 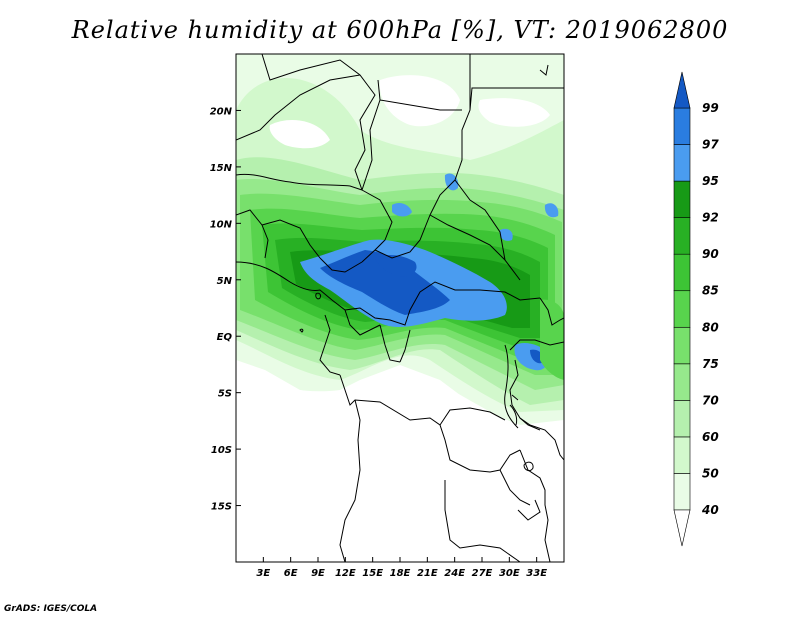 What do you see at coordinates (710, 181) in the screenshot?
I see `colorbar-label: 95` at bounding box center [710, 181].